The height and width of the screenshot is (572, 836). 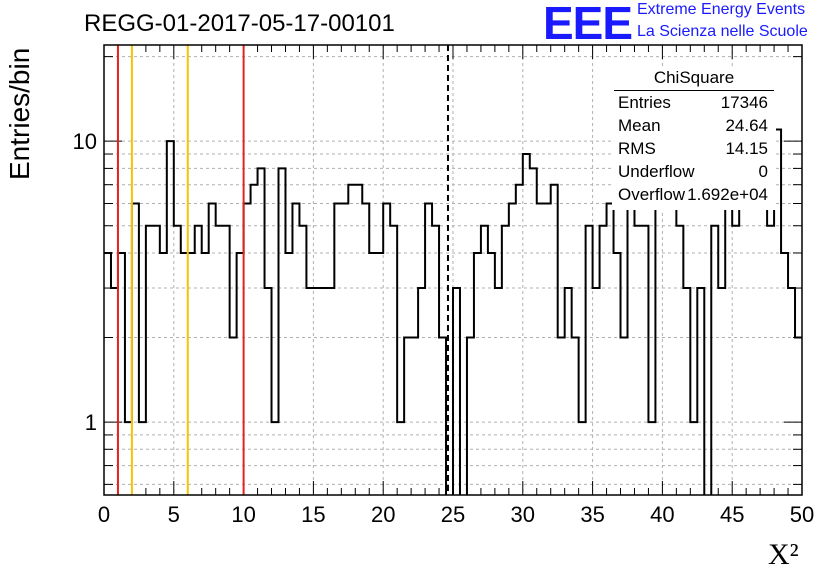 What do you see at coordinates (693, 104) in the screenshot?
I see `stats-row: Entries 17346` at bounding box center [693, 104].